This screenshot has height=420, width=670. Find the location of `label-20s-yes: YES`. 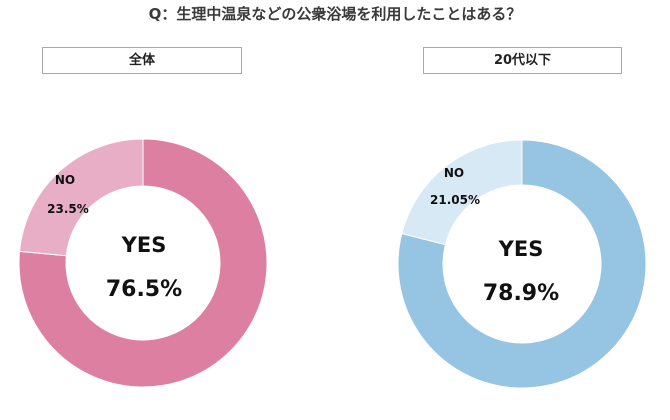

label-20s-yes: YES is located at coordinates (521, 249).